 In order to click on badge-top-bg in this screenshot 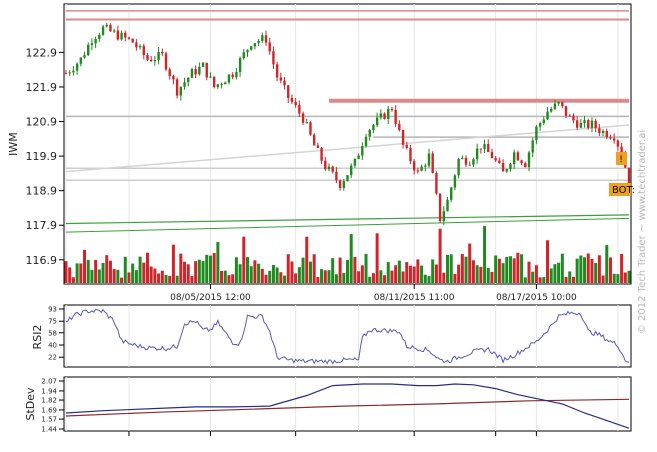, I will do `click(621, 158)`.